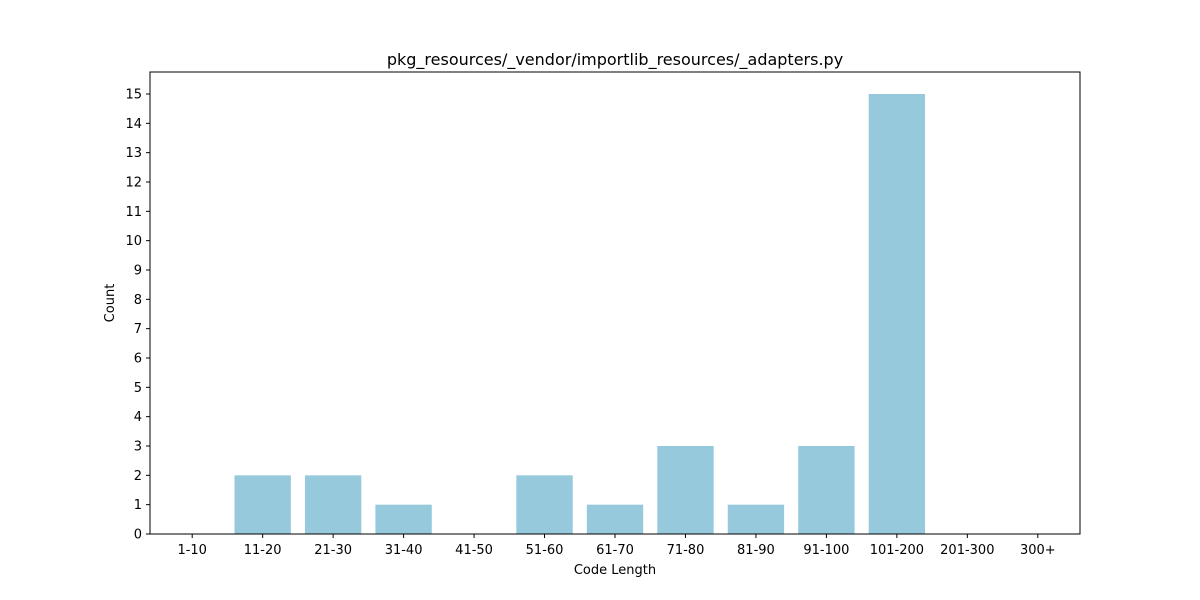 The image size is (1200, 600). What do you see at coordinates (138, 535) in the screenshot?
I see `y-tick-label: 0` at bounding box center [138, 535].